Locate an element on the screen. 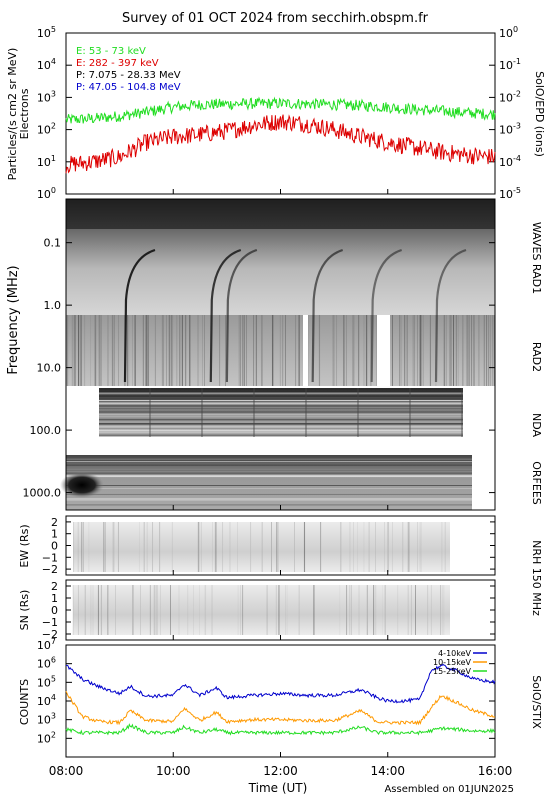 The height and width of the screenshot is (800, 550). stix-axis: 10² 10³ 10⁴ 10⁵ 10⁶ 10⁷ is located at coordinates (266, 691).